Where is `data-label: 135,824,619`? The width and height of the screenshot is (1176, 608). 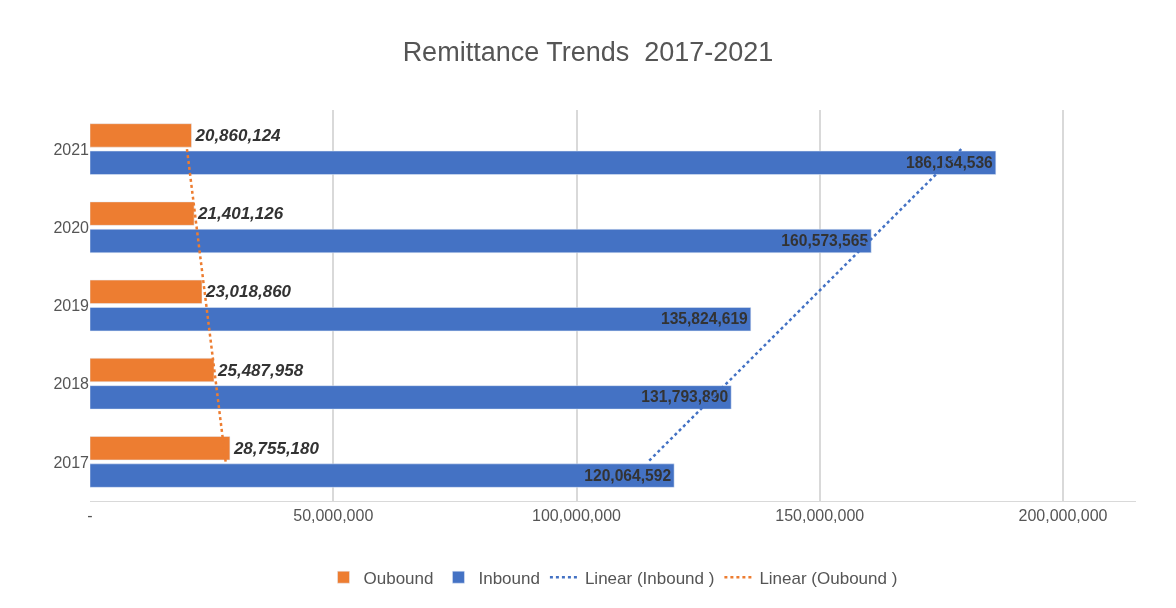 data-label: 135,824,619 is located at coordinates (704, 319).